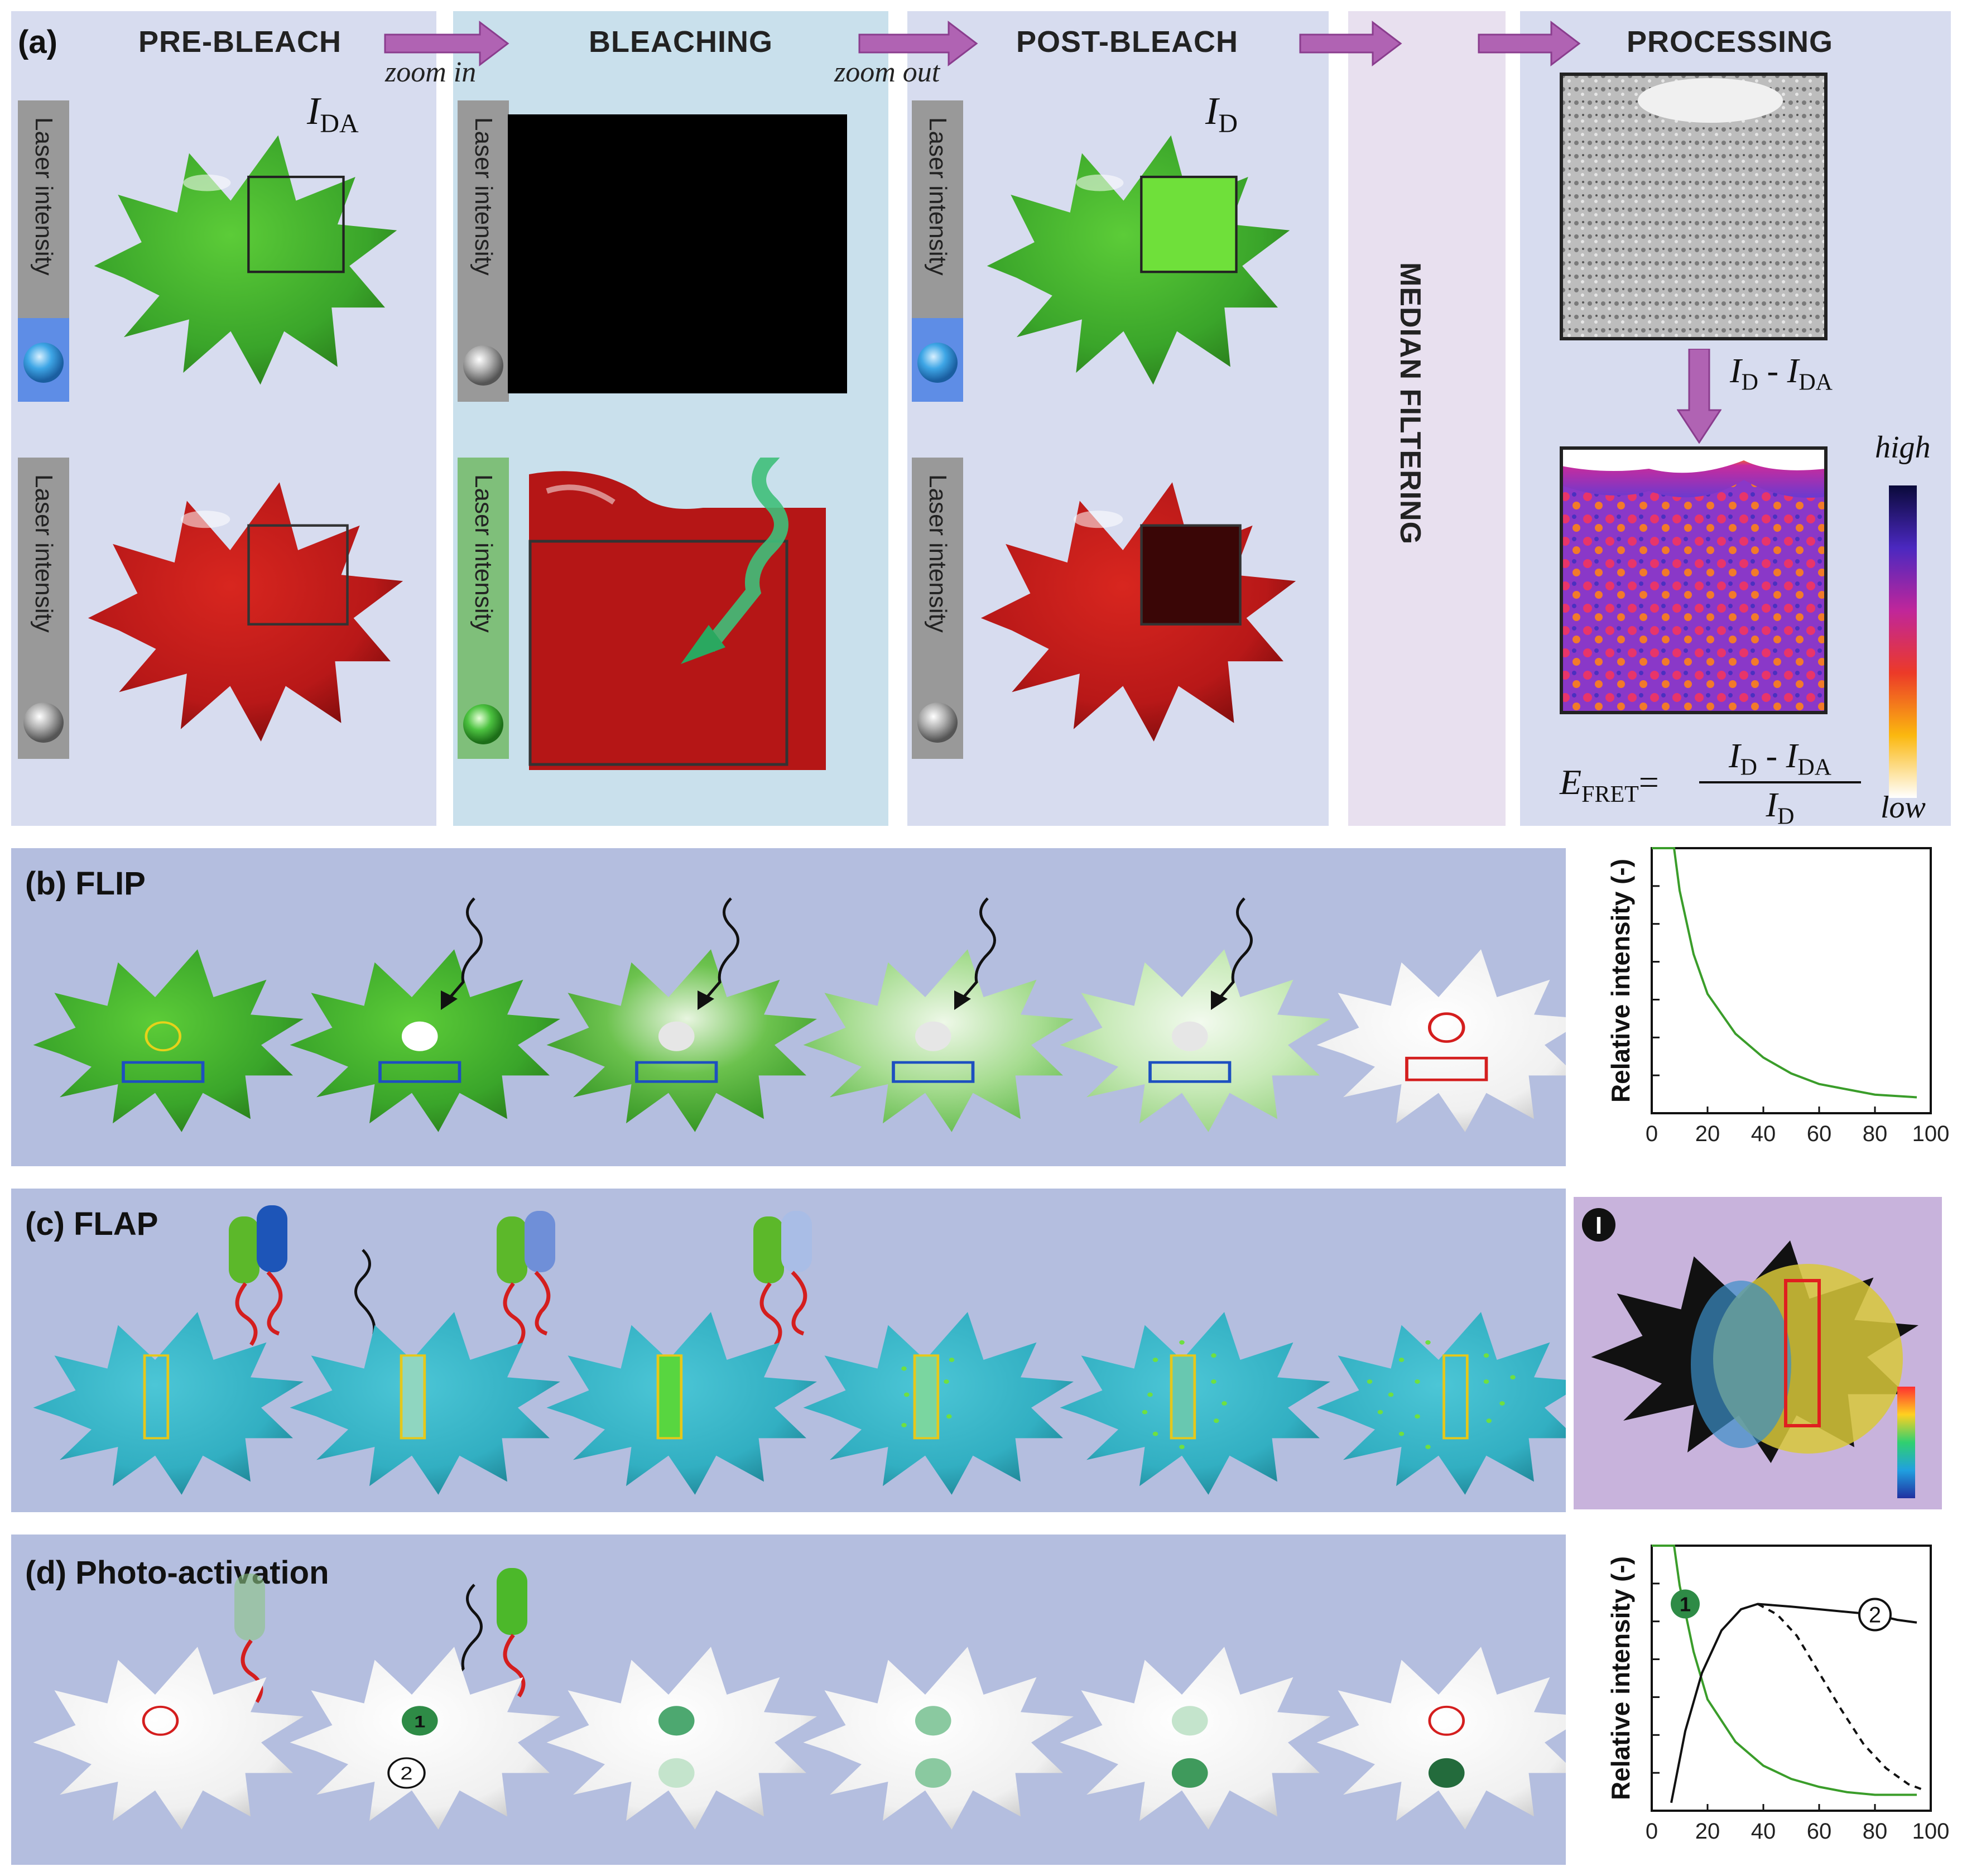 This screenshot has width=1962, height=1876. Describe the element at coordinates (1127, 42) in the screenshot. I see `header-post-bleach: POST-BLEACH` at that location.